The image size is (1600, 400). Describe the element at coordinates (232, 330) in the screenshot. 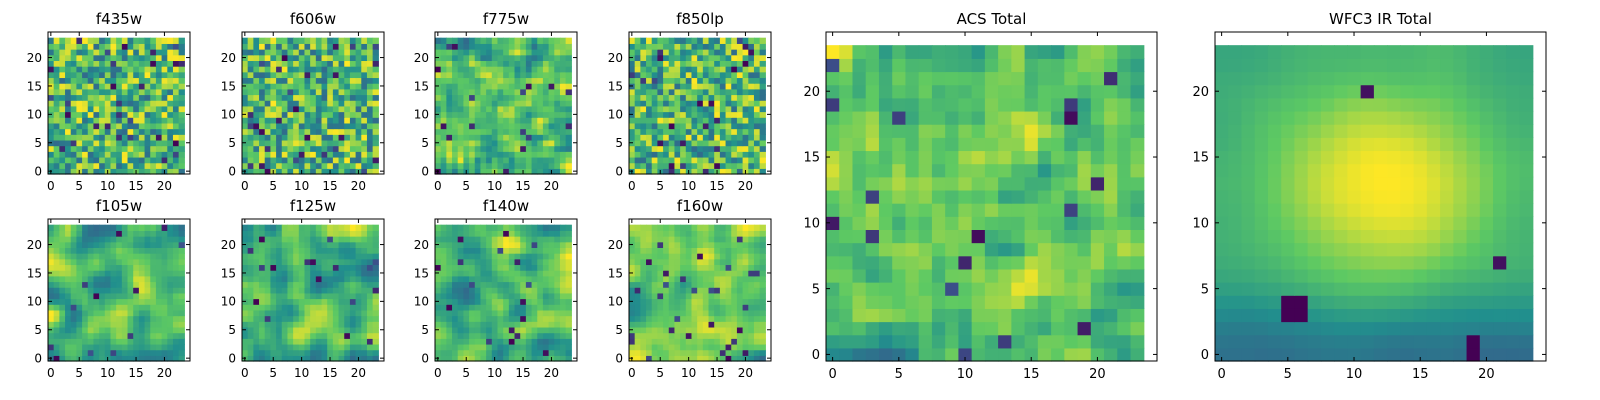

I see `y-tick-label: 5` at that location.